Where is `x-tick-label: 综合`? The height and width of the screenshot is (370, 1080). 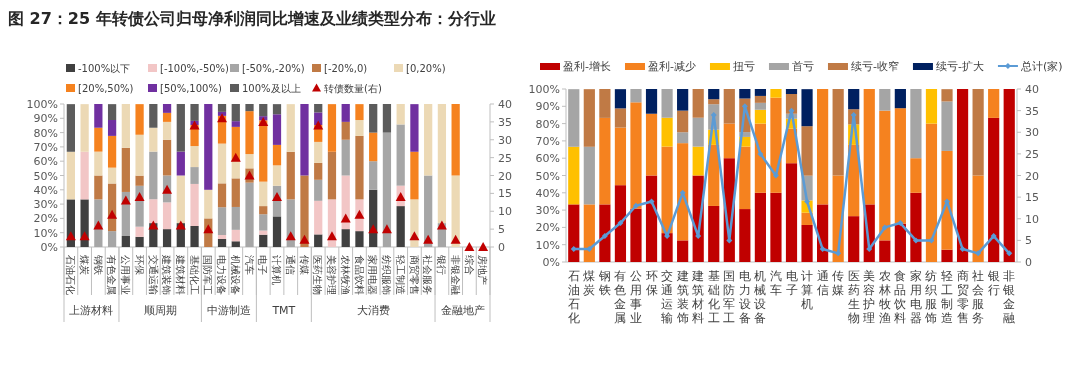
x-tick-label: 综合 is located at coordinates (469, 265).